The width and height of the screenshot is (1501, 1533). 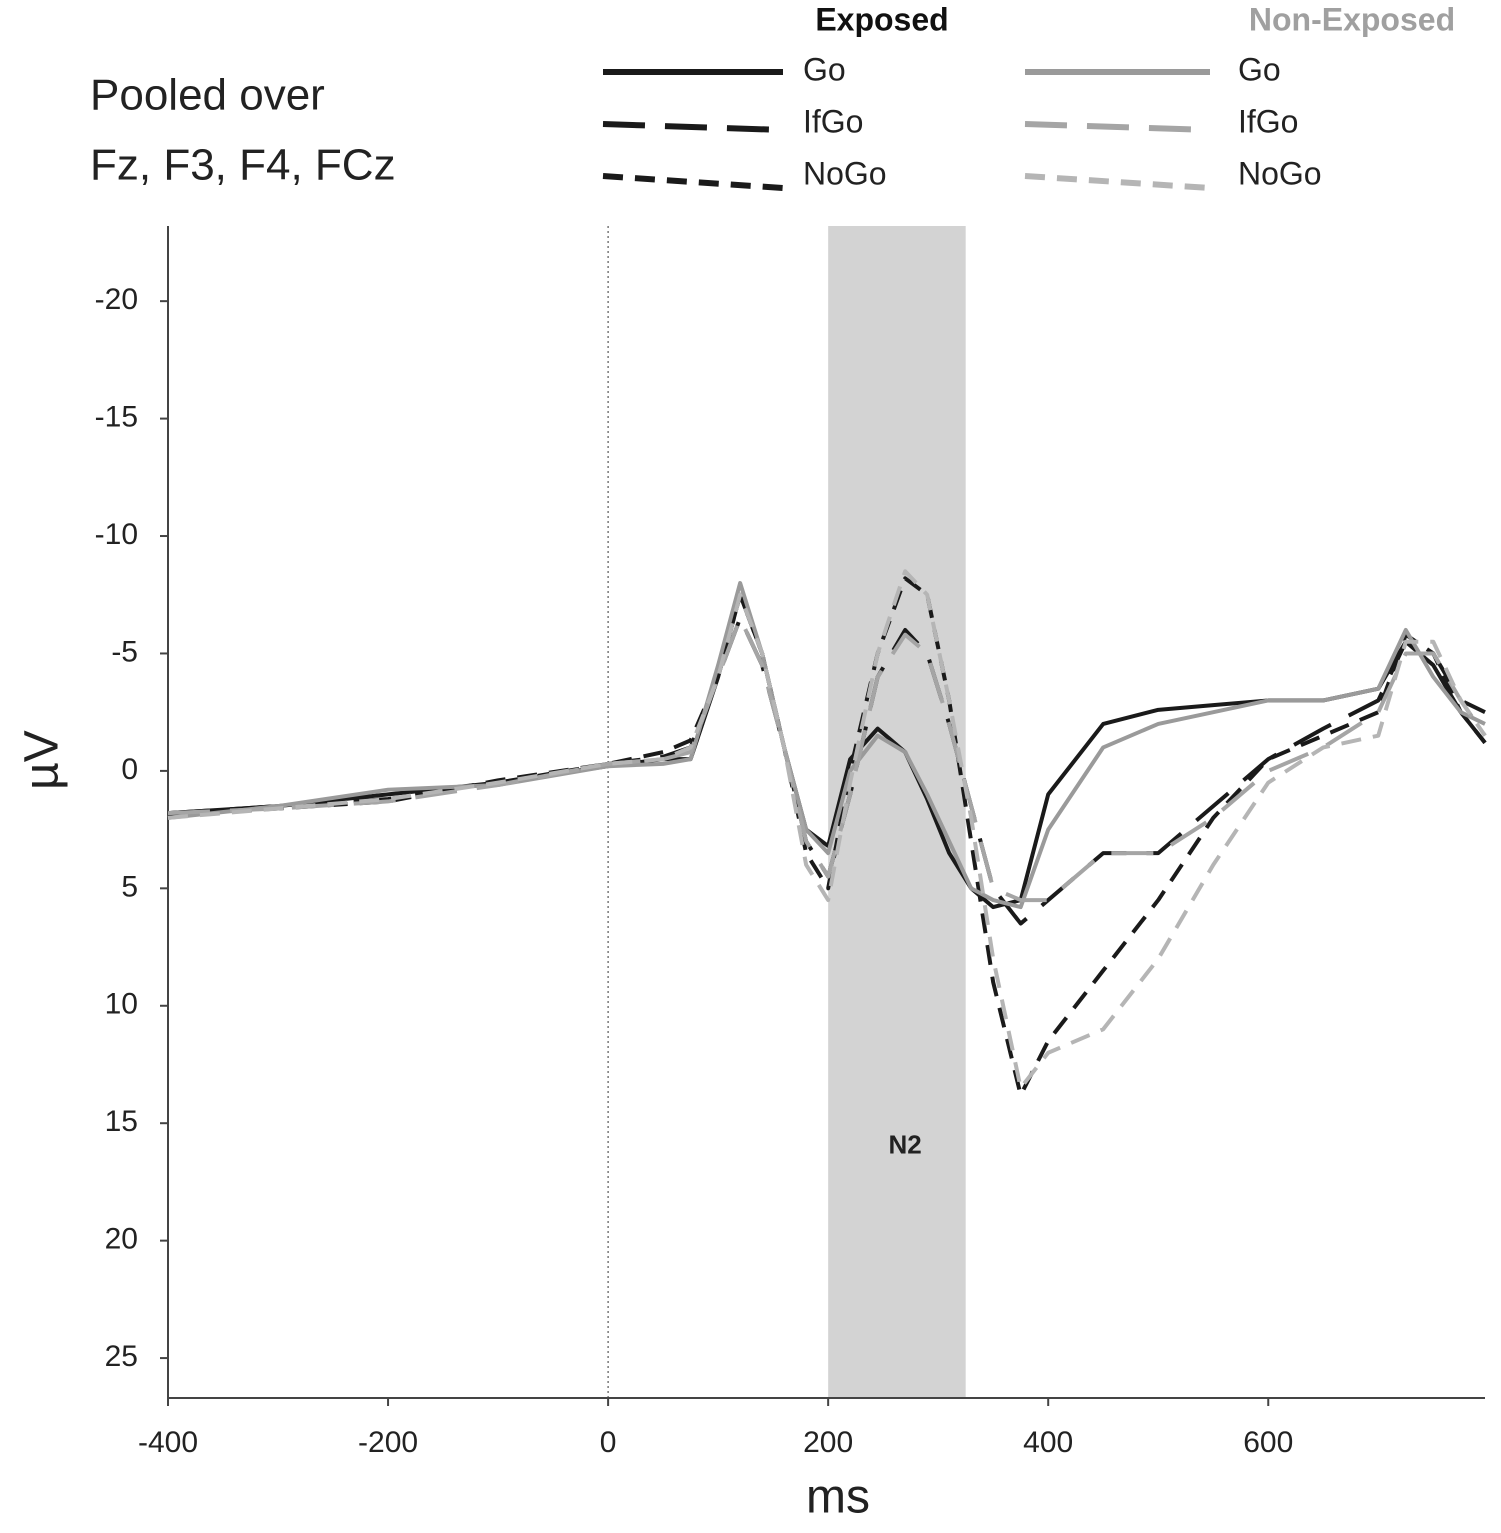 What do you see at coordinates (1048, 1442) in the screenshot?
I see `x-tick-label: 400` at bounding box center [1048, 1442].